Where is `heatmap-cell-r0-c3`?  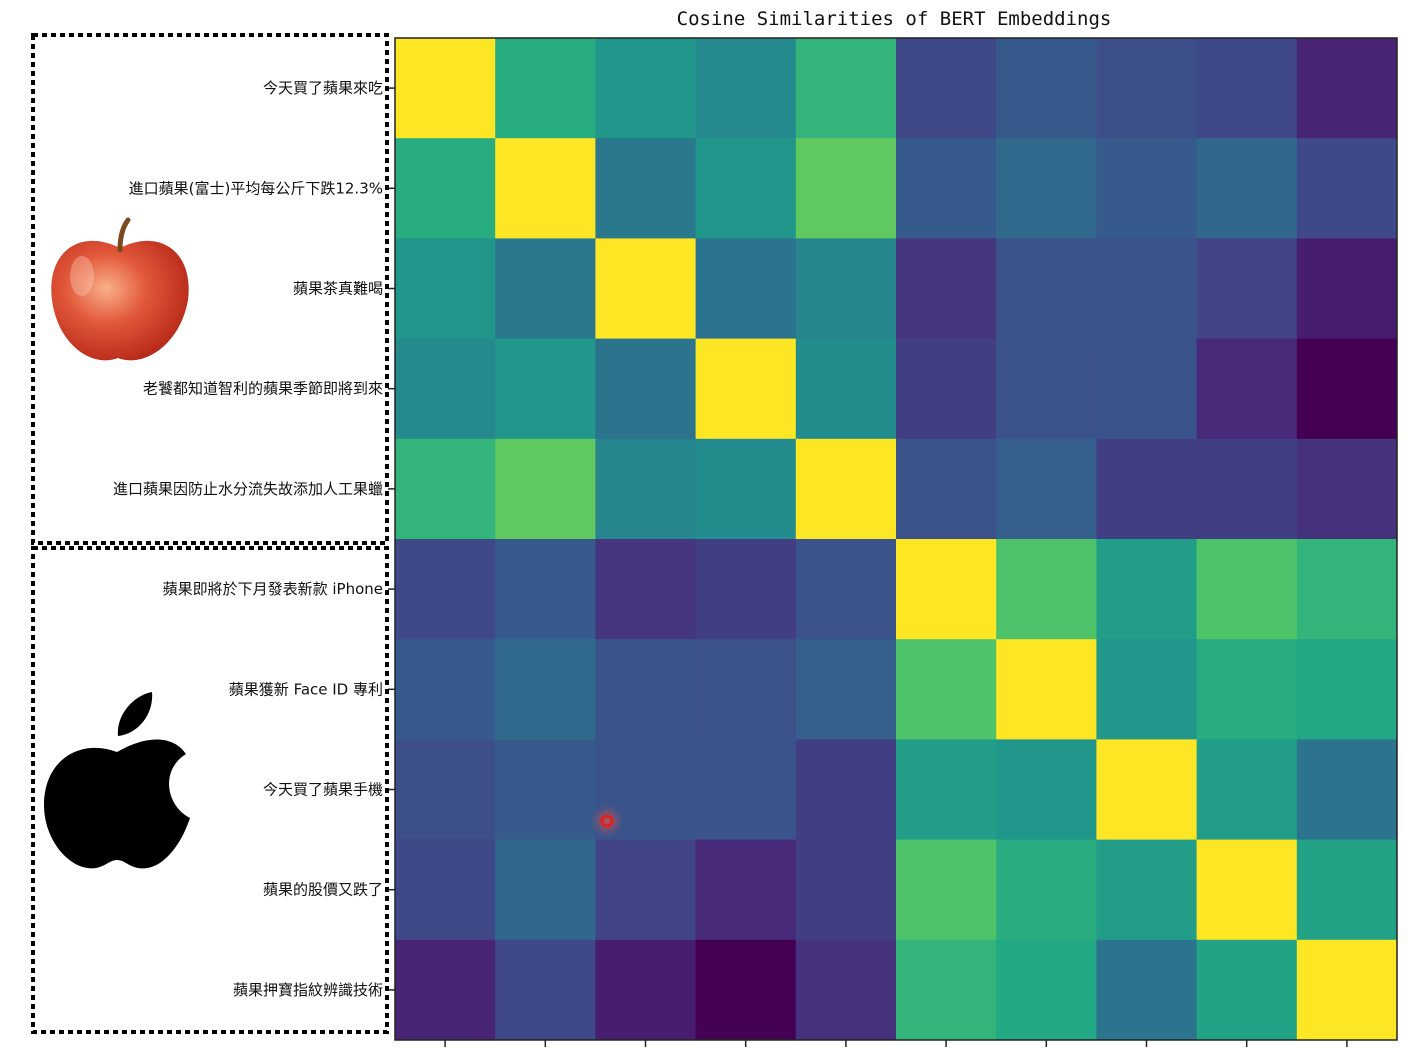
heatmap-cell-r0-c3 is located at coordinates (746, 88).